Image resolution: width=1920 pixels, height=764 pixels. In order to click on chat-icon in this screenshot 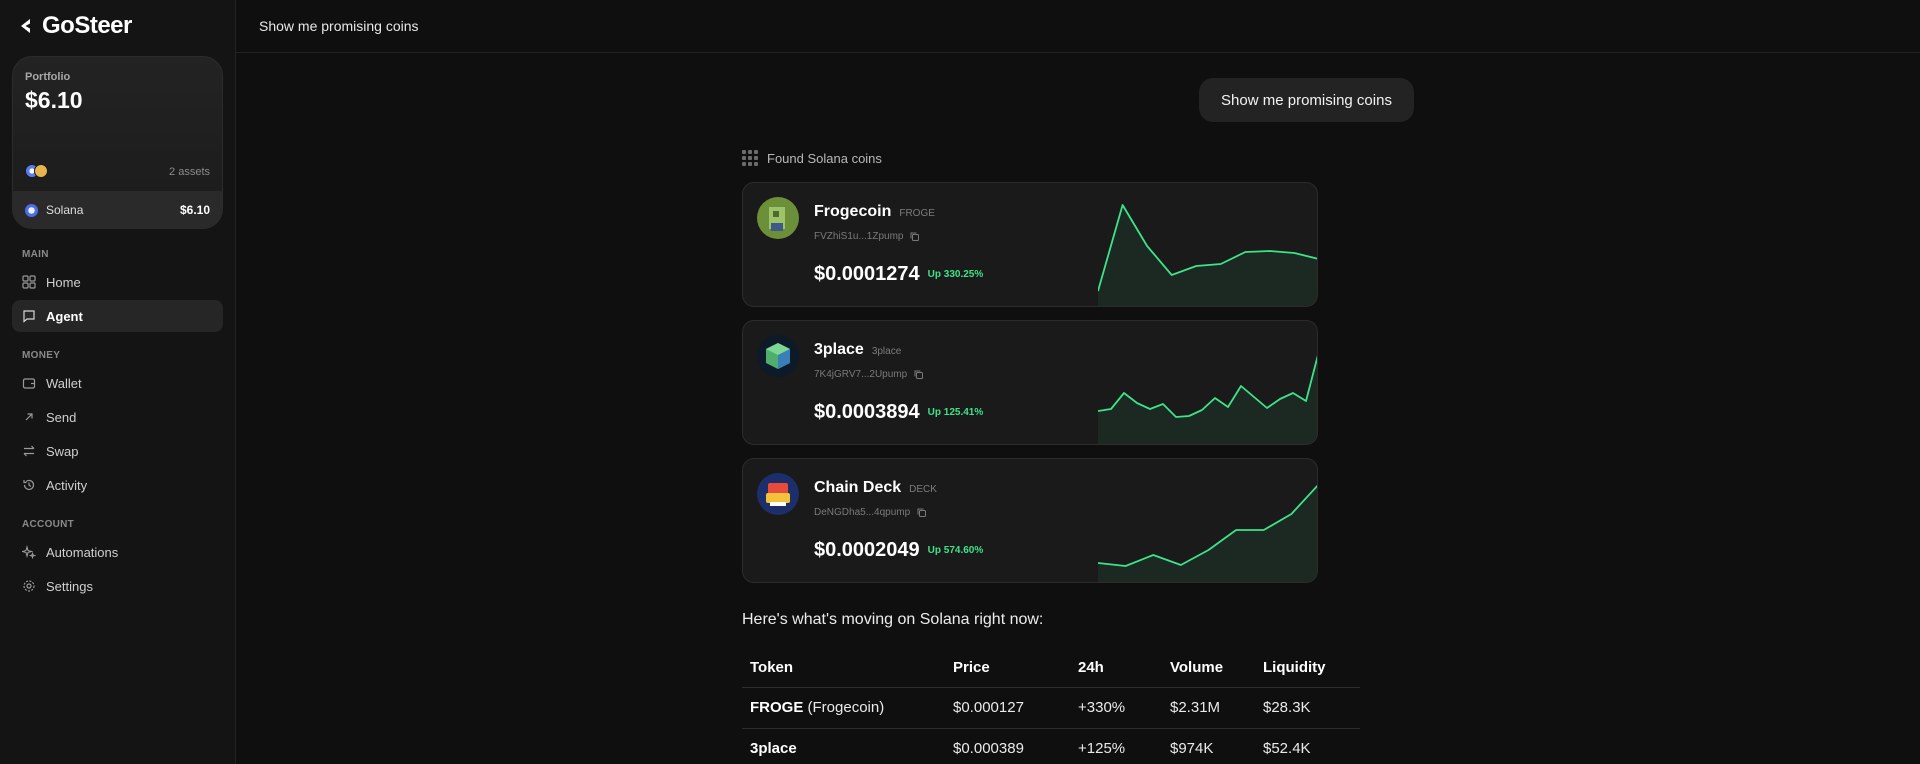, I will do `click(29, 316)`.